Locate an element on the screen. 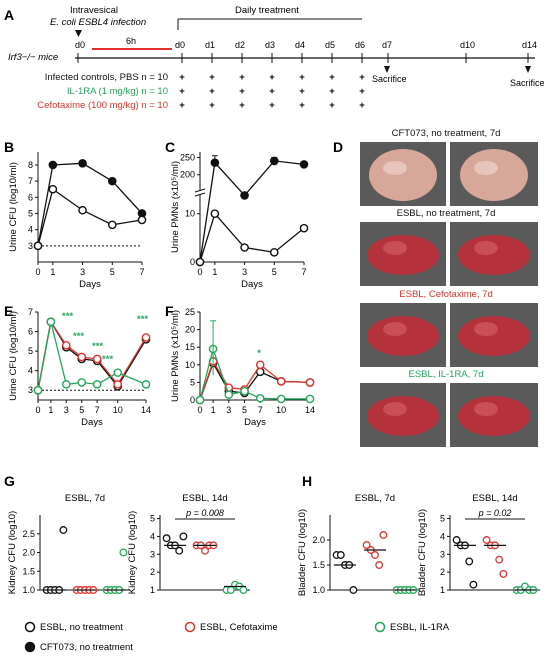  treatment-row-label: Infected controls, PBS n = 10 is located at coordinates (106, 77).